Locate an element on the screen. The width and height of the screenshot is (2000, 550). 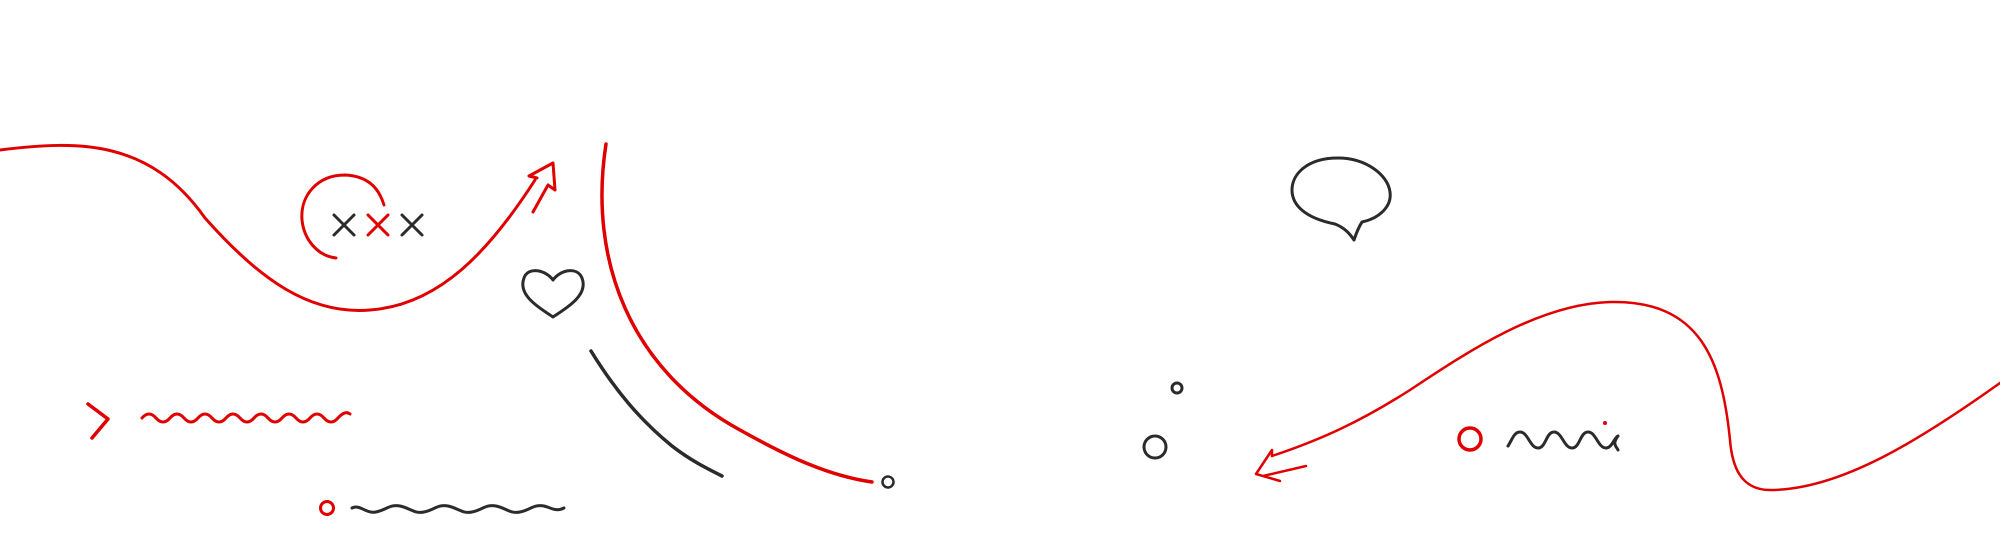
dark-ring-small is located at coordinates (1177, 388).